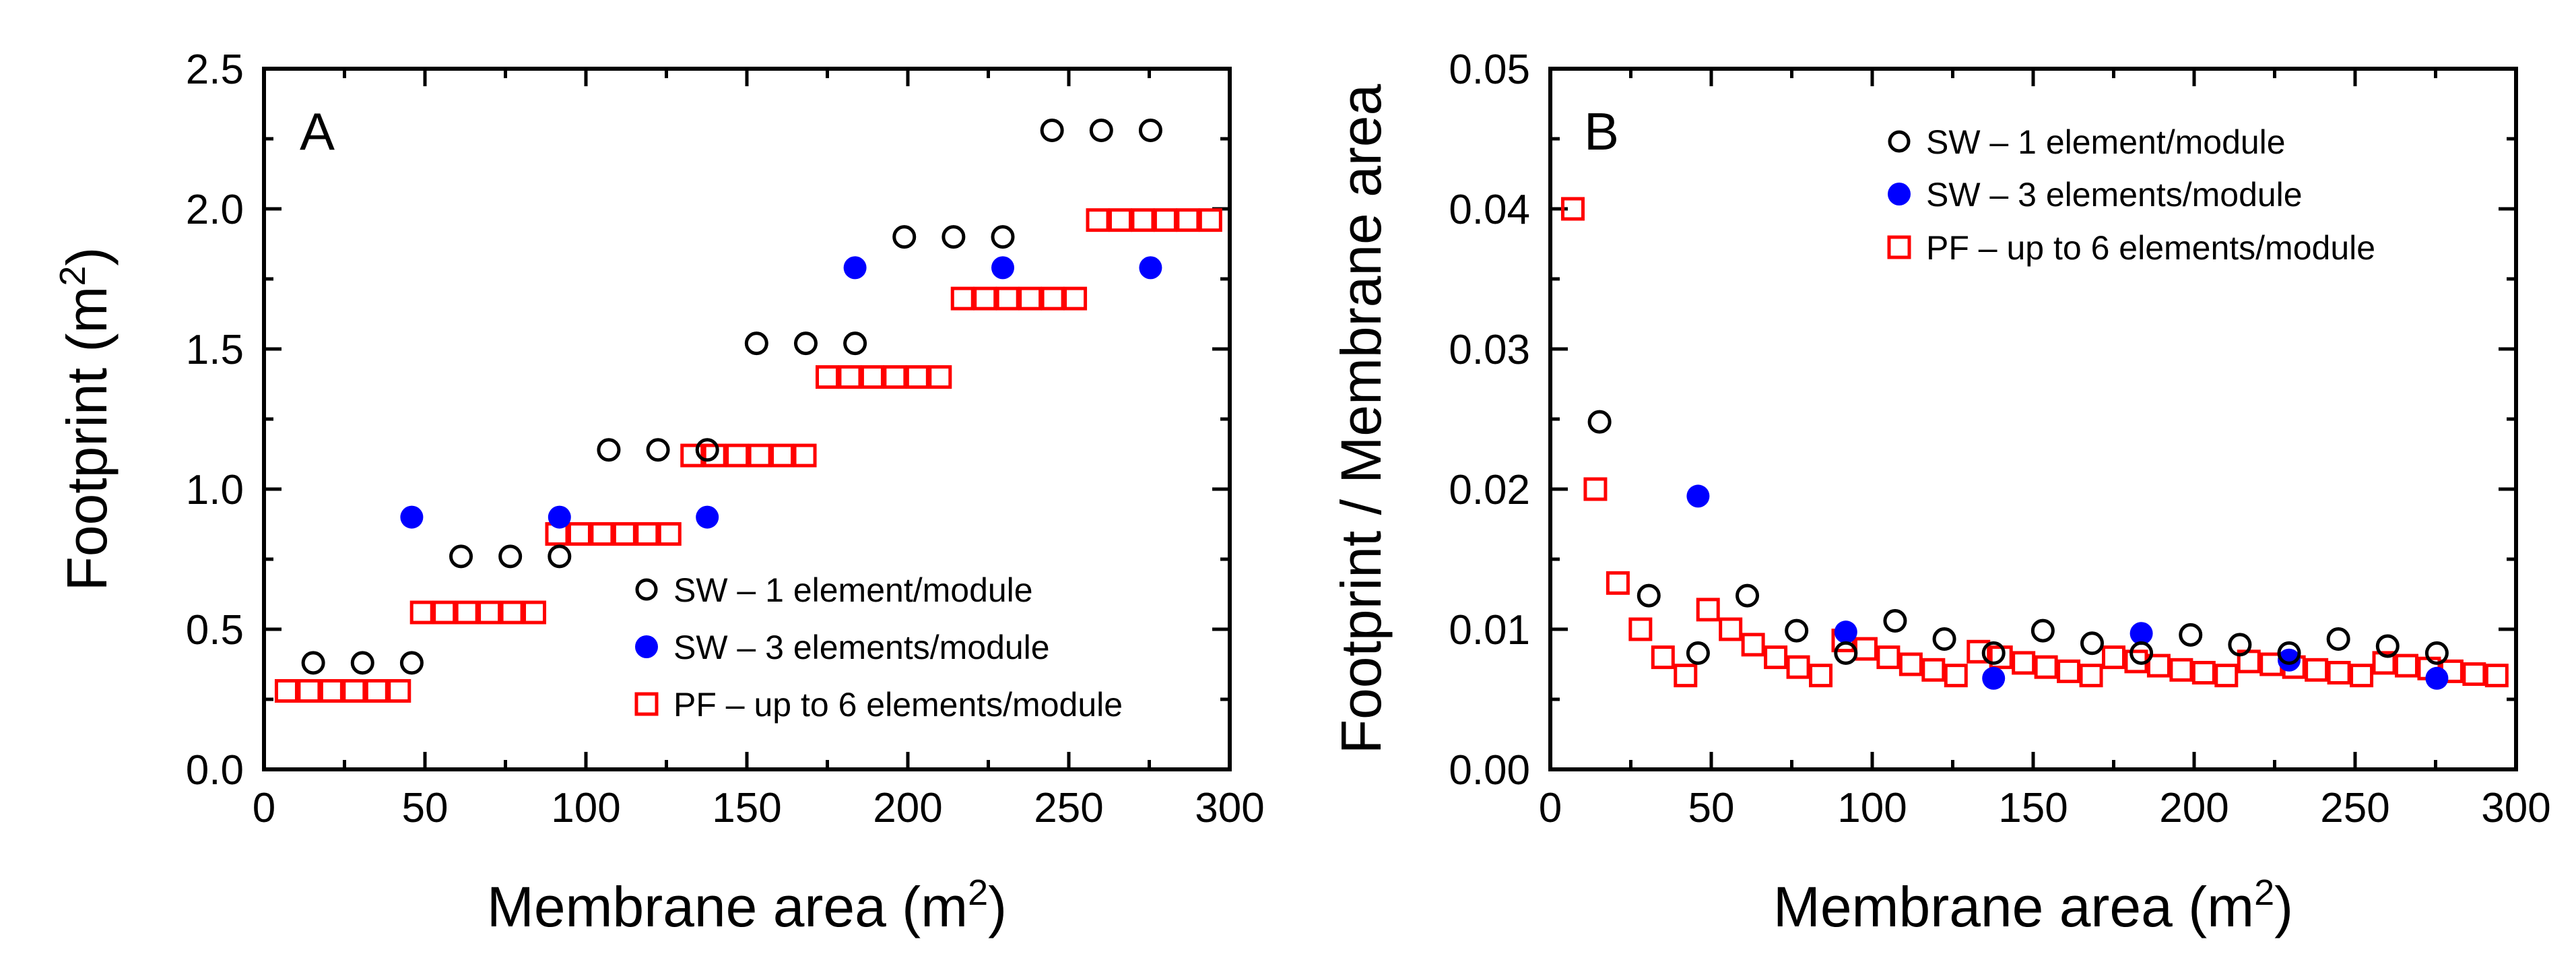  What do you see at coordinates (2033, 808) in the screenshot?
I see `panel-b-x-tick-label: 150` at bounding box center [2033, 808].